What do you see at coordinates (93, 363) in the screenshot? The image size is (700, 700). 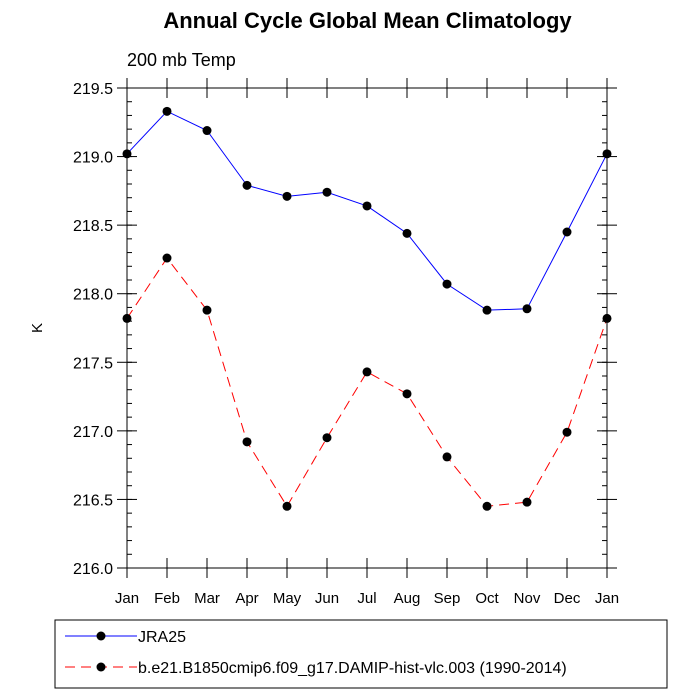 I see `y-tick-label: 217.5` at bounding box center [93, 363].